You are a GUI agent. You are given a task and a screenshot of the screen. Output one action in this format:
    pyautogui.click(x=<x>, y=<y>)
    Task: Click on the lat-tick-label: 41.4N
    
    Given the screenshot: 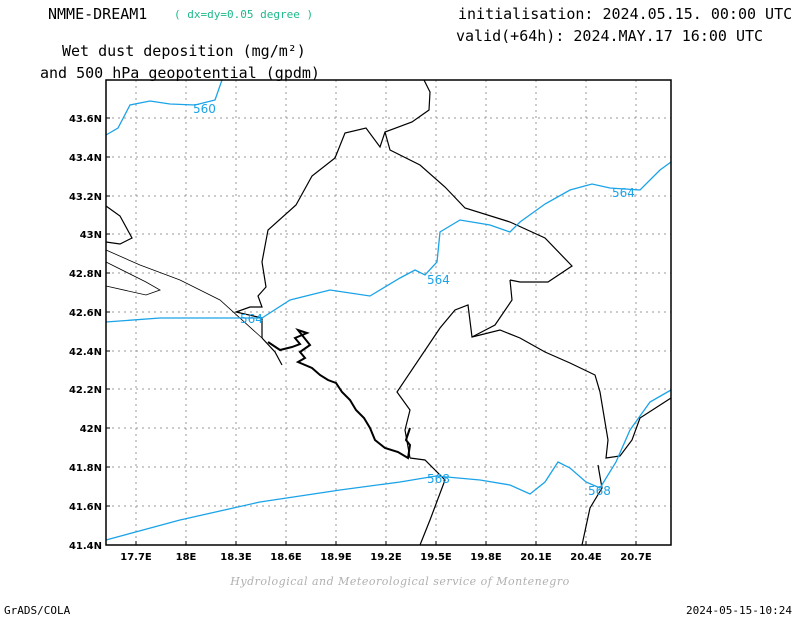 What is the action you would take?
    pyautogui.click(x=85, y=546)
    